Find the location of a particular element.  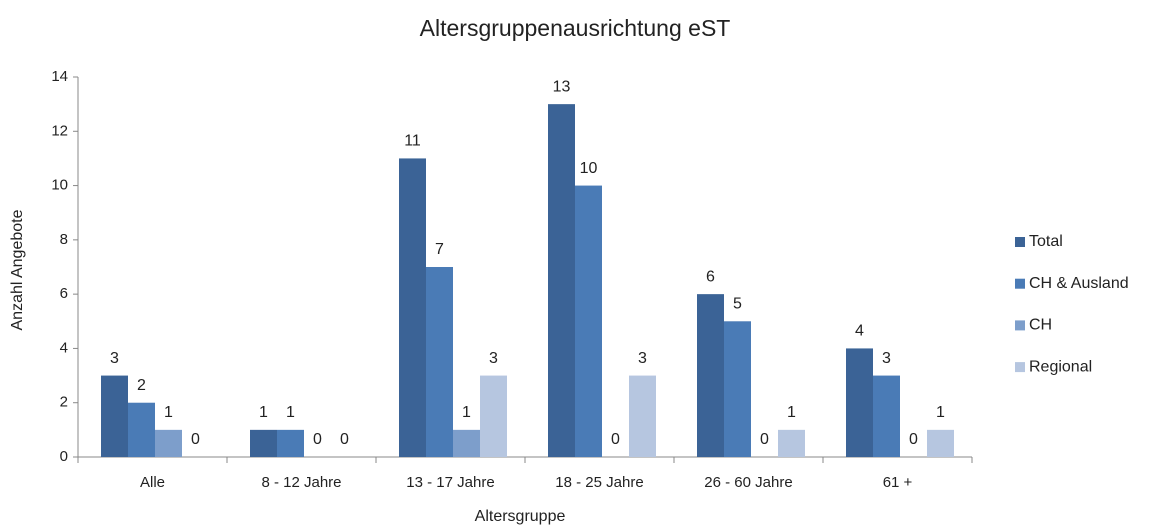

value-label: 7 is located at coordinates (439, 249).